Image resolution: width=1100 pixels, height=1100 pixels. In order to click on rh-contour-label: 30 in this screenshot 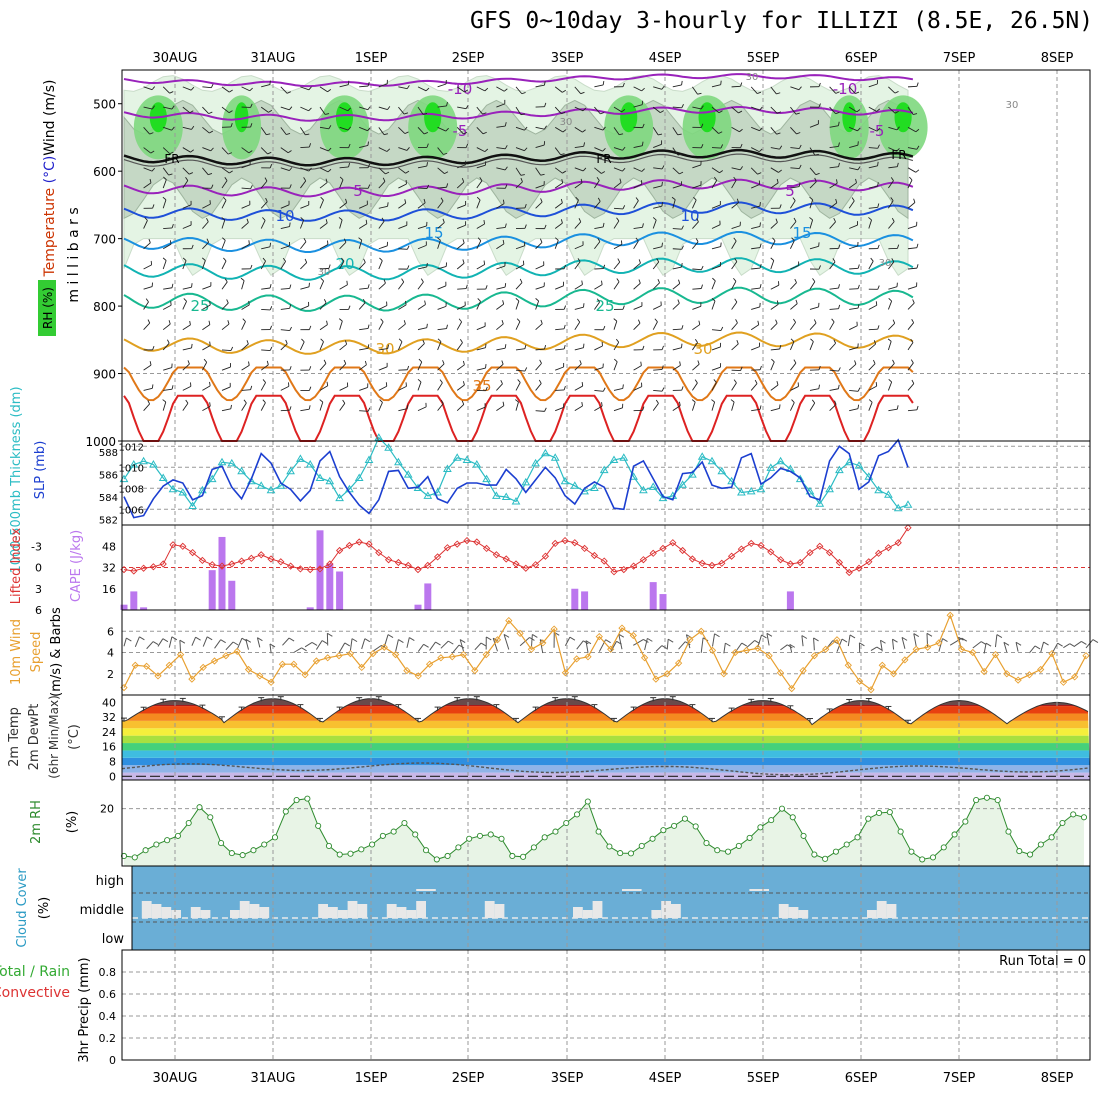, I will do `click(566, 122)`.